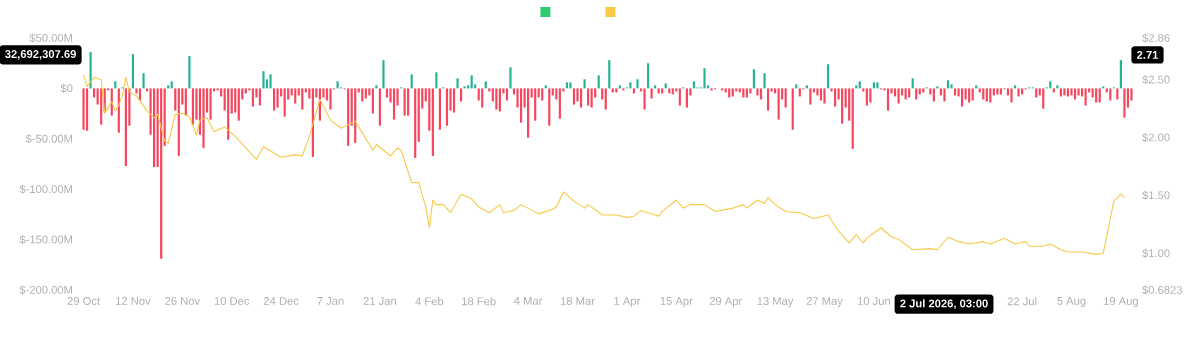  What do you see at coordinates (1156, 80) in the screenshot?
I see `y2-tick-label: $2.50` at bounding box center [1156, 80].